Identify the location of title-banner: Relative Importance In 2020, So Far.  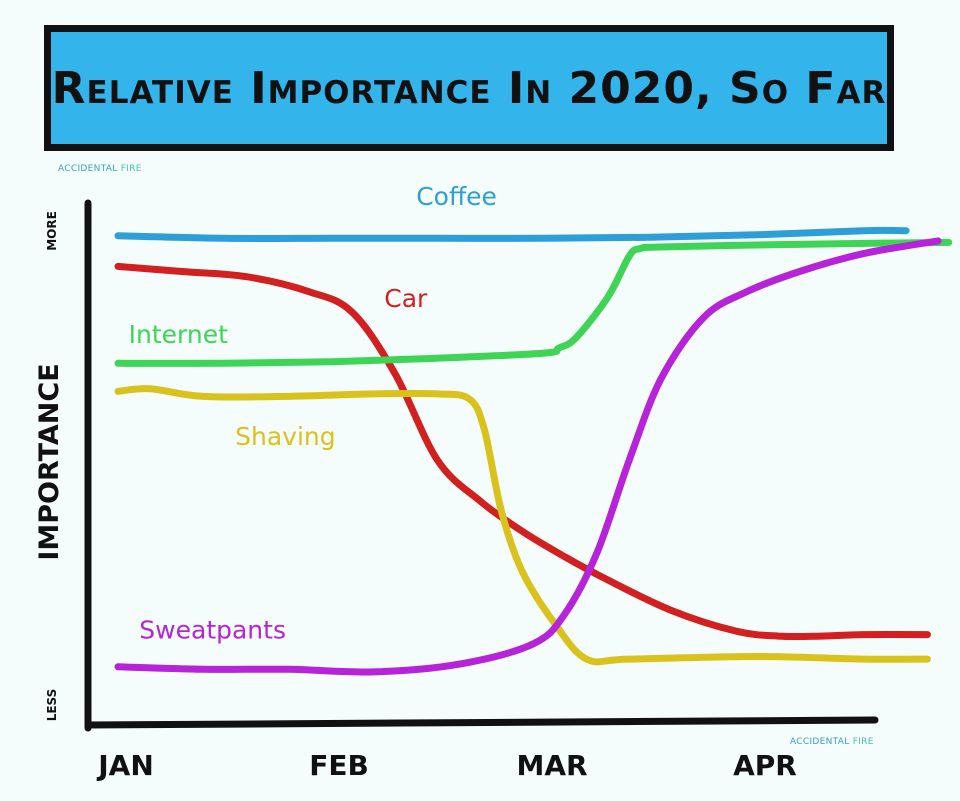
(469, 88).